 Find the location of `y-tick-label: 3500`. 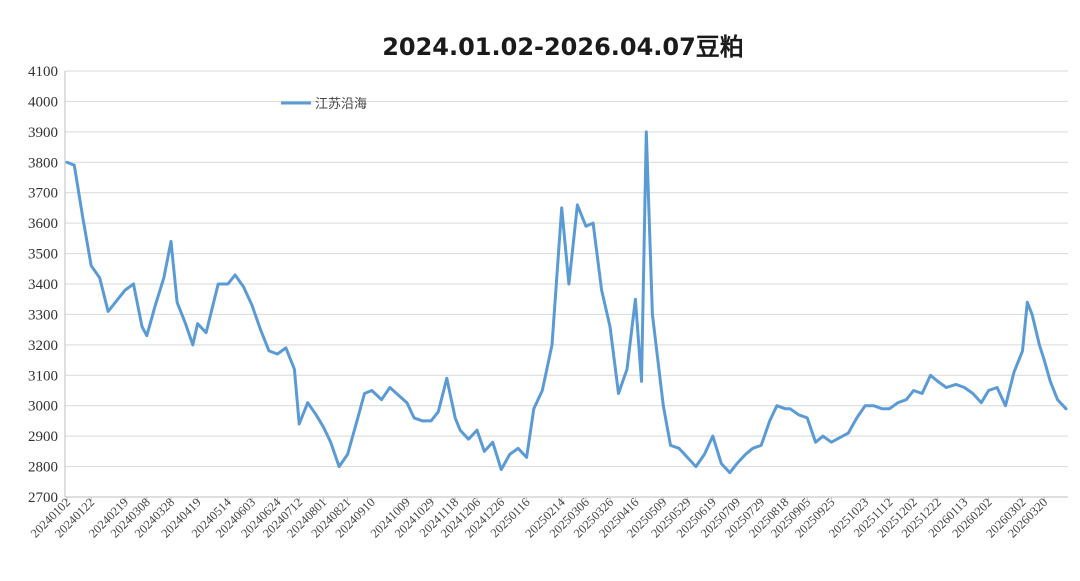

y-tick-label: 3500 is located at coordinates (43, 255).